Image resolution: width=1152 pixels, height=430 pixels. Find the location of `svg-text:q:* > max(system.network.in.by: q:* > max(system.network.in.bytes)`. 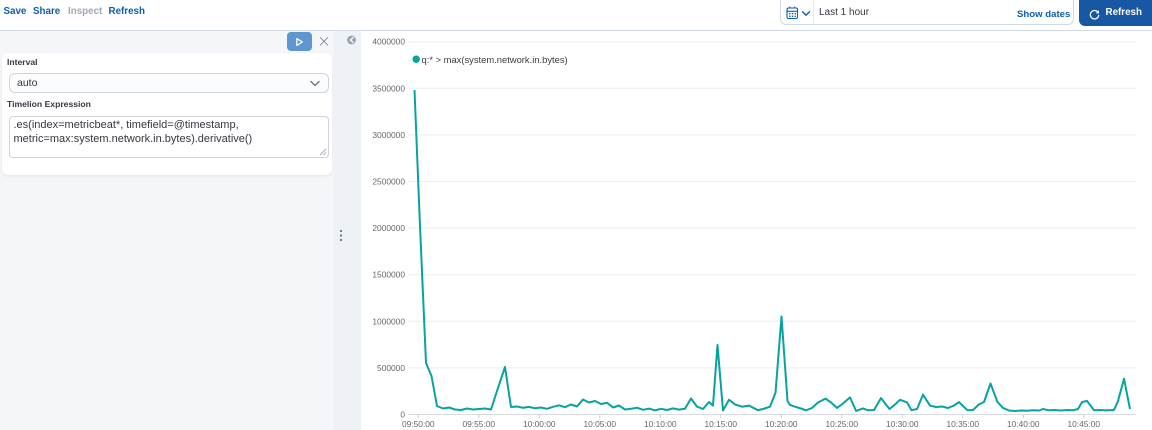

svg-text:q:* > max(system.network.in.by: q:* > max(system.network.in.bytes) is located at coordinates (495, 59).